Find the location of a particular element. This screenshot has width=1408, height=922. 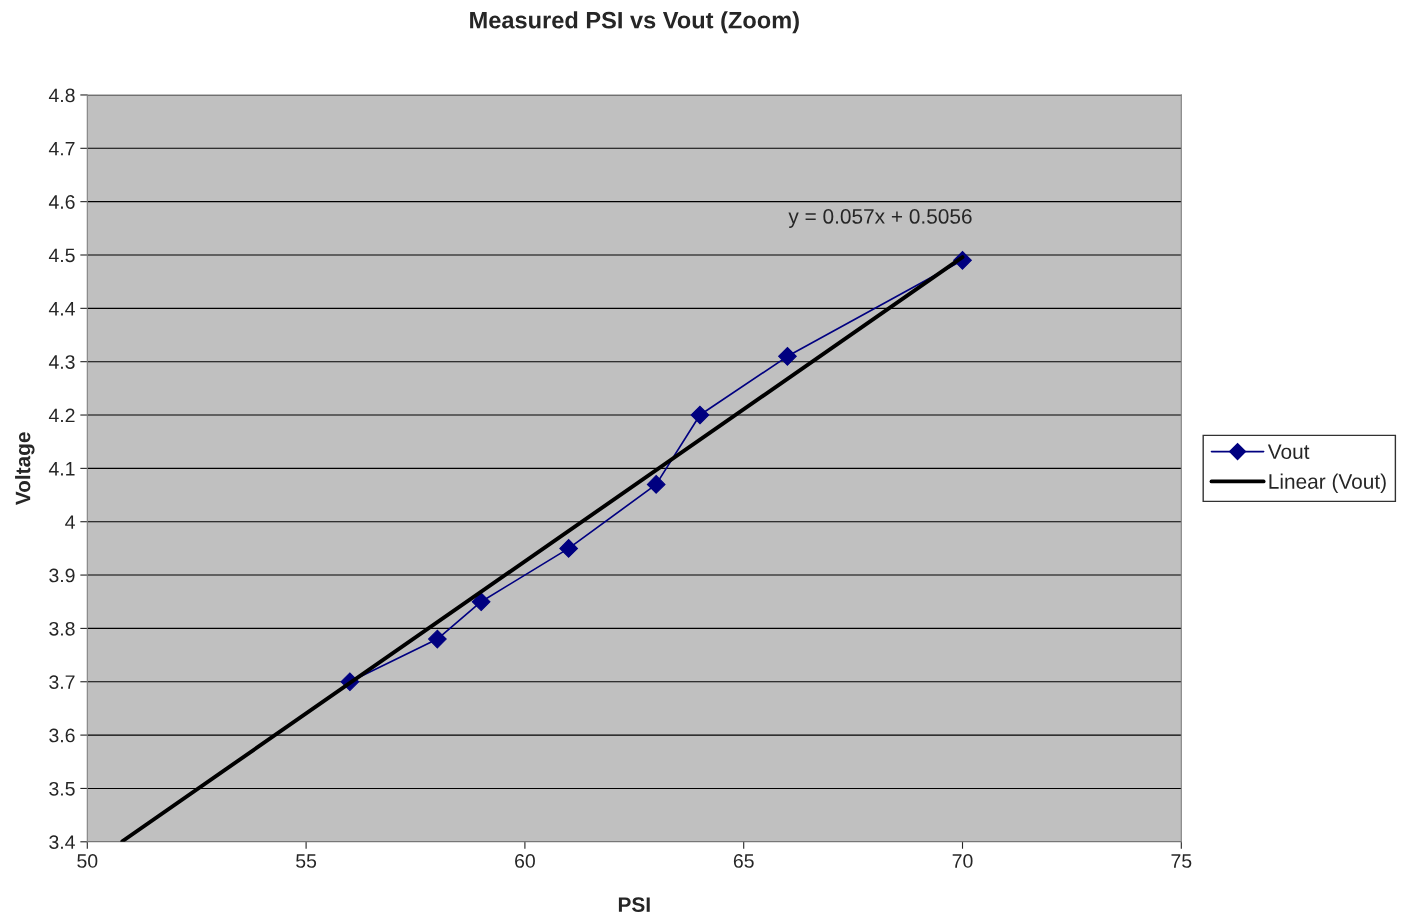

annotation: y = 0.057x + 0.5056 is located at coordinates (880, 218).